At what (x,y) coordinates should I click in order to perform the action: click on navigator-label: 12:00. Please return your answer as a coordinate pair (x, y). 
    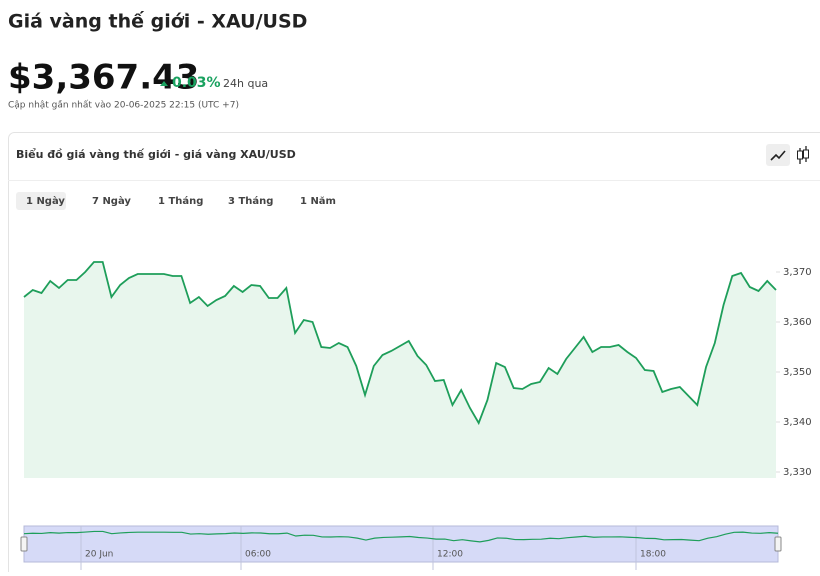
    Looking at the image, I should click on (450, 555).